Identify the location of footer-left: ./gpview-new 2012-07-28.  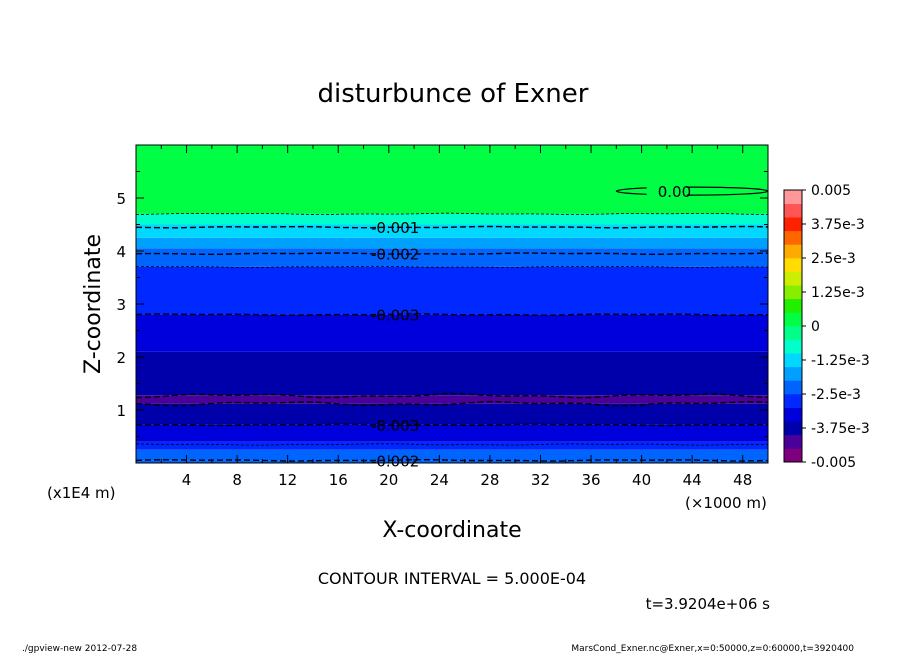
(79, 649).